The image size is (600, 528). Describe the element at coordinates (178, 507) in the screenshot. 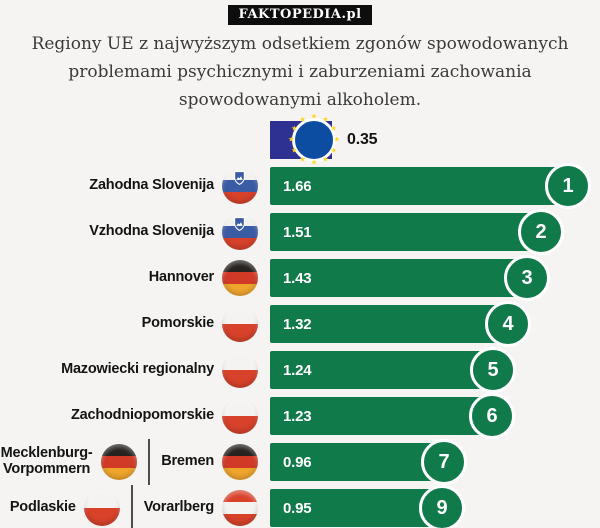

I see `region-label: Vorarlberg` at that location.